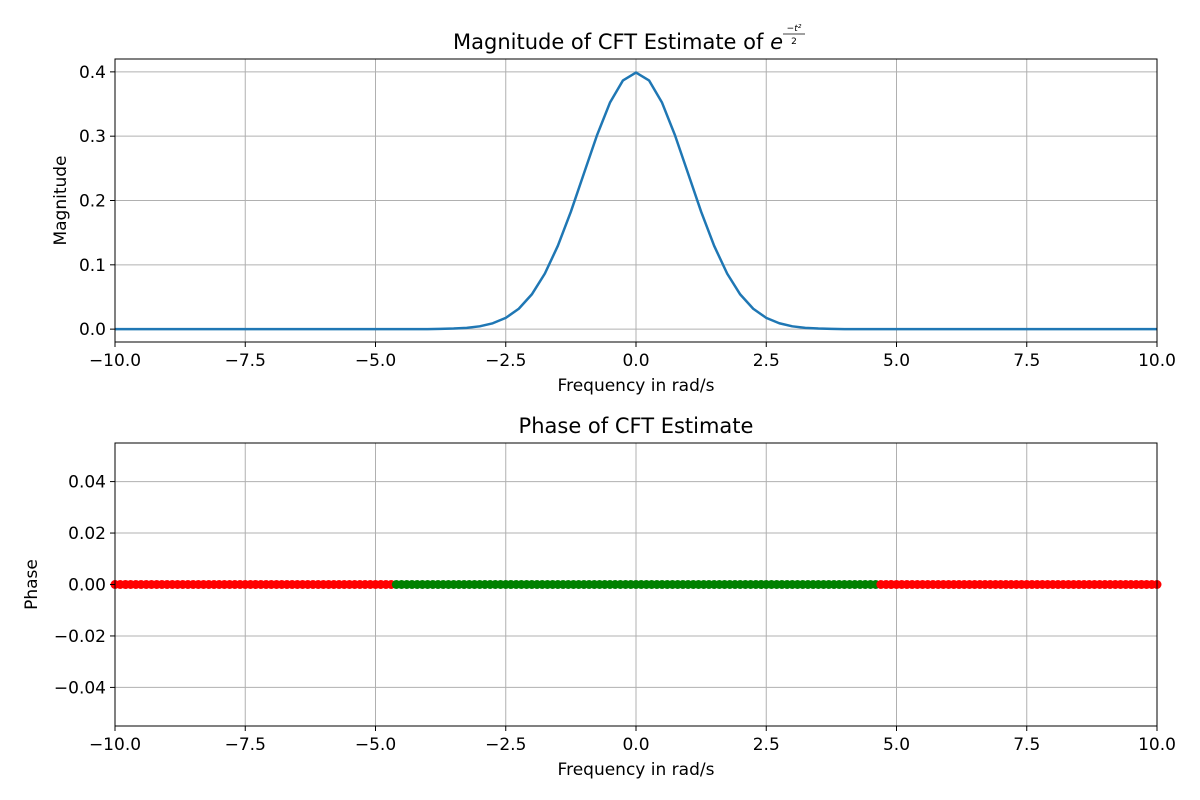 The image size is (1200, 800). What do you see at coordinates (92, 266) in the screenshot?
I see `magnitude-y-tick-label: 0.1` at bounding box center [92, 266].